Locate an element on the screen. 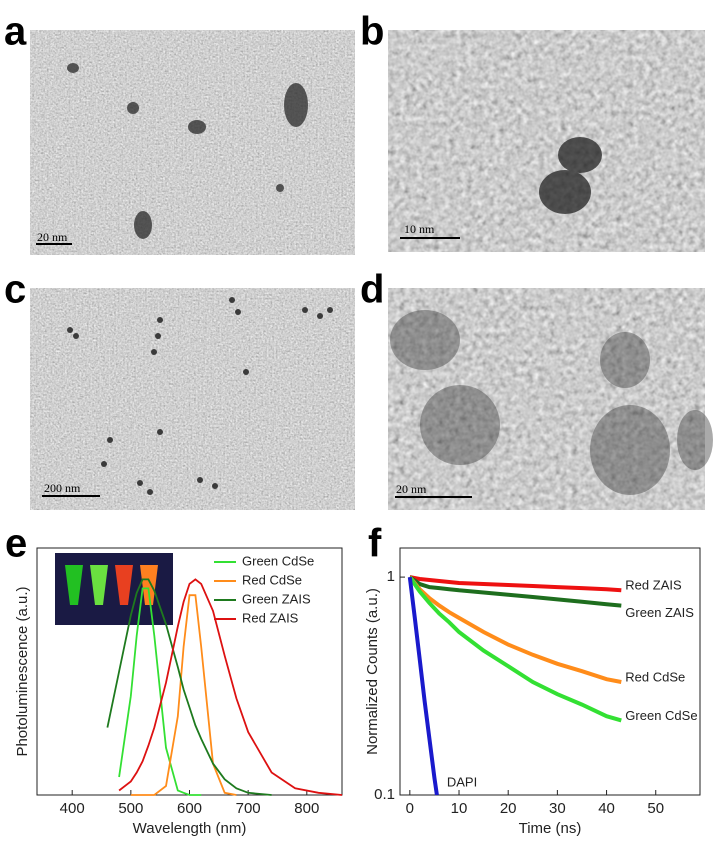 The height and width of the screenshot is (849, 715). x-tick-label: 10 is located at coordinates (459, 808).